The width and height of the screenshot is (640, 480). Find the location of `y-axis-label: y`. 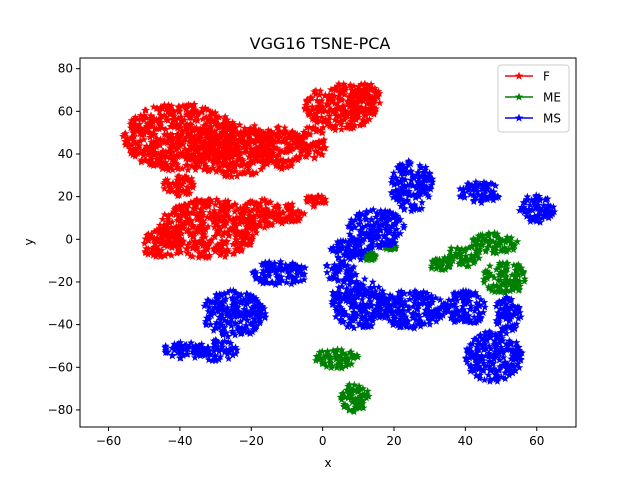

y-axis-label: y is located at coordinates (29, 241).